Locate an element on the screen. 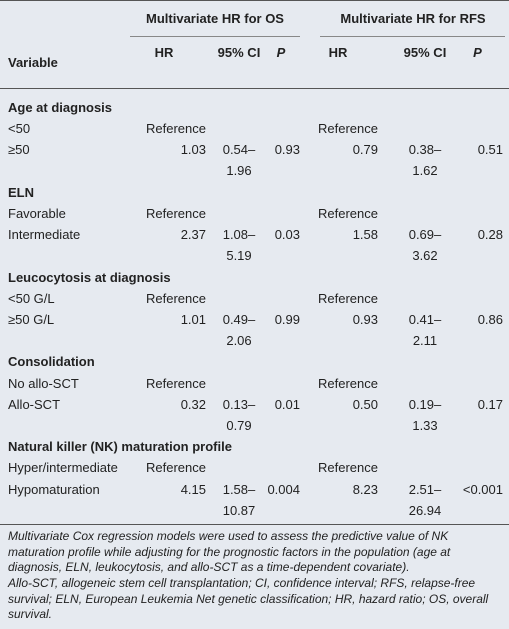 The image size is (509, 629). section-title: Leucocytosis at diagnosis is located at coordinates (89, 277).